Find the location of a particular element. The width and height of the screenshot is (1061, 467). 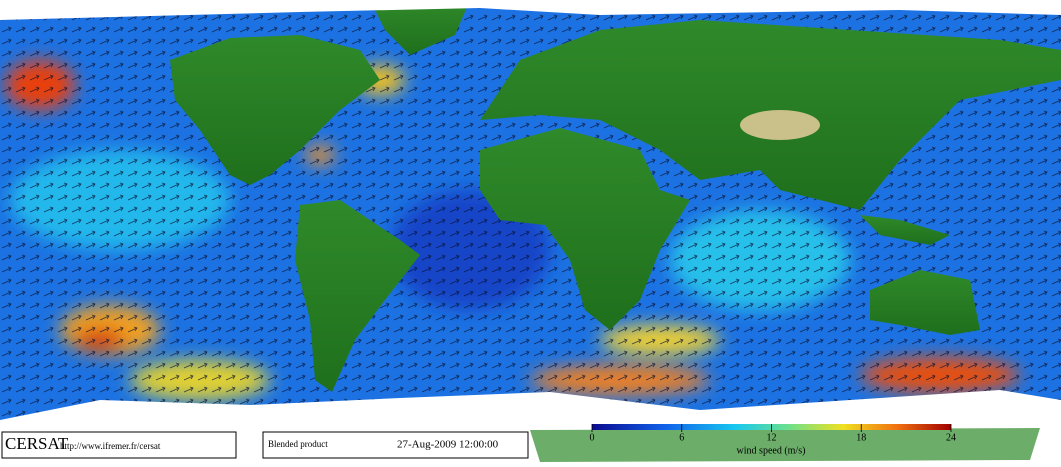

colorbar-tick-label: 6 is located at coordinates (681, 437).